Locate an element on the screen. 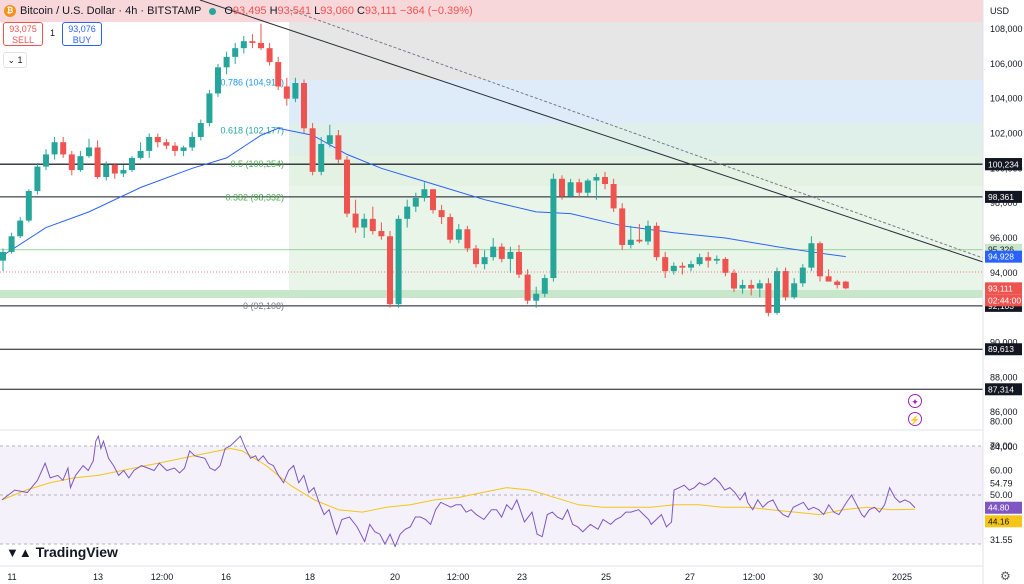  sell-button: 93,075 SELL is located at coordinates (23, 34).